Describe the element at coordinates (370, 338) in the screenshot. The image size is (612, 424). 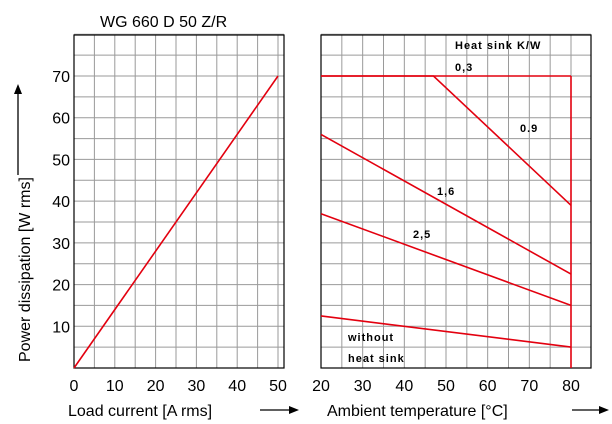
I see `series-label-without: without` at that location.